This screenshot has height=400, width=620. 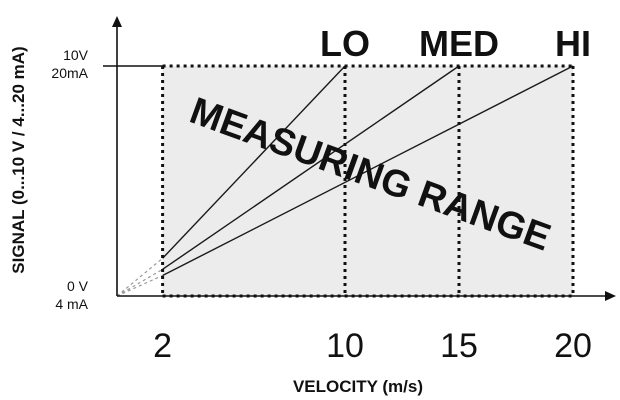 I want to click on series-extension-lo, so click(x=139, y=277).